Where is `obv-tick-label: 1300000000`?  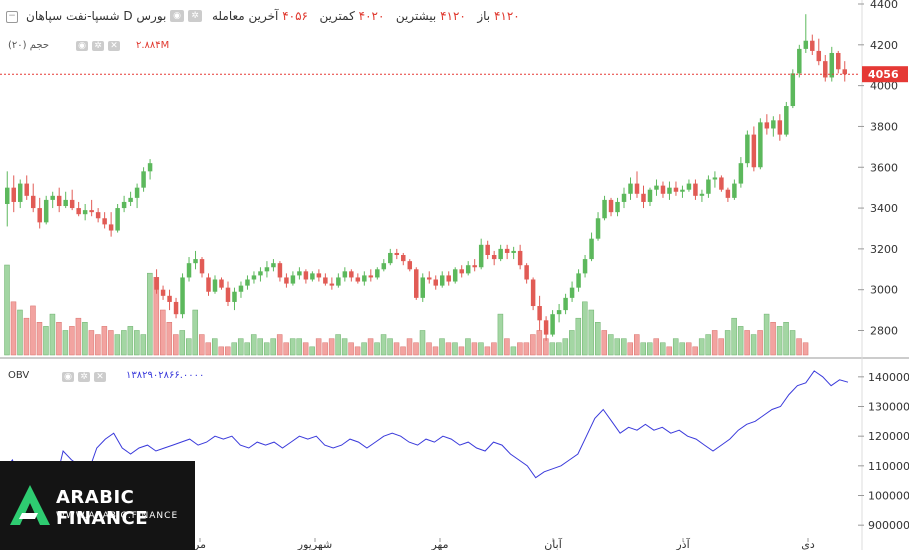 obv-tick-label: 1300000000 is located at coordinates (888, 407).